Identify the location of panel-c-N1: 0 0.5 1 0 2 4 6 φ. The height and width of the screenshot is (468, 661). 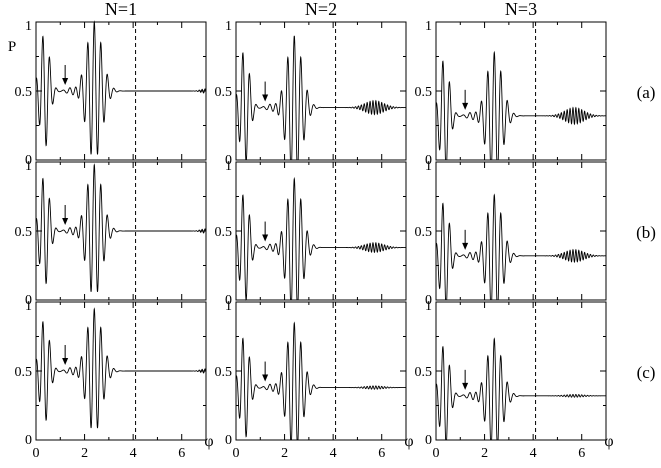
(114, 380).